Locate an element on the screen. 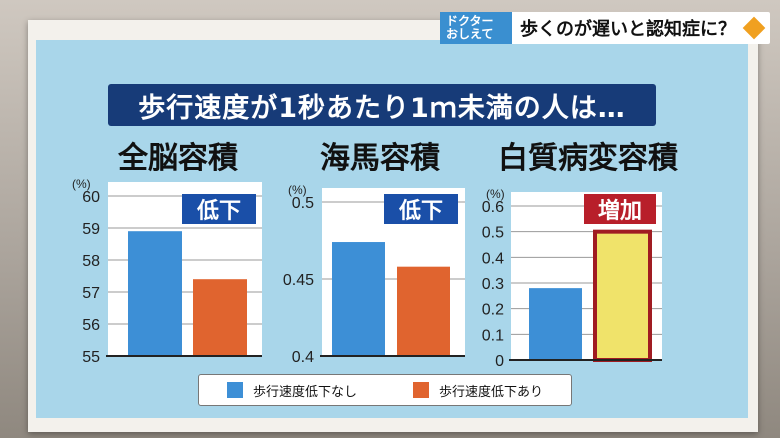 The width and height of the screenshot is (780, 438). corner-title: 歩くのが遅いと認知症に？ is located at coordinates (628, 29).